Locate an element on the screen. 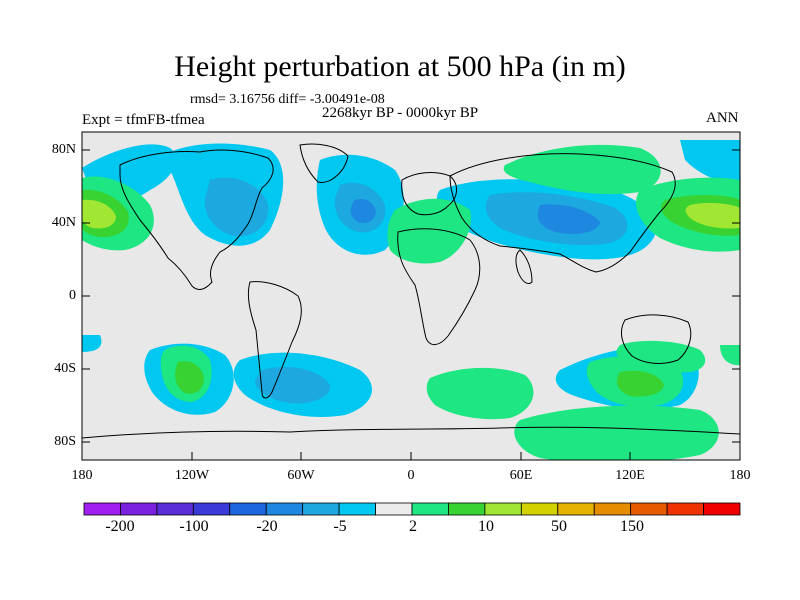  contour-s-america-core is located at coordinates (293, 385).